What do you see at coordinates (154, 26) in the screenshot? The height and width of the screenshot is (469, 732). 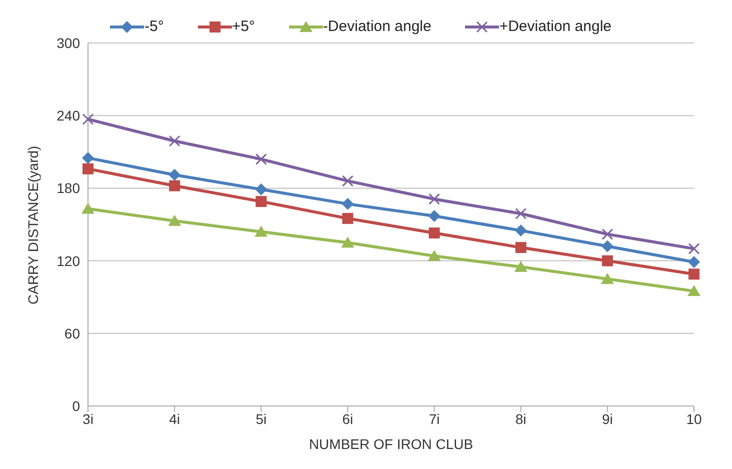 I see `legend-label: -5°` at bounding box center [154, 26].